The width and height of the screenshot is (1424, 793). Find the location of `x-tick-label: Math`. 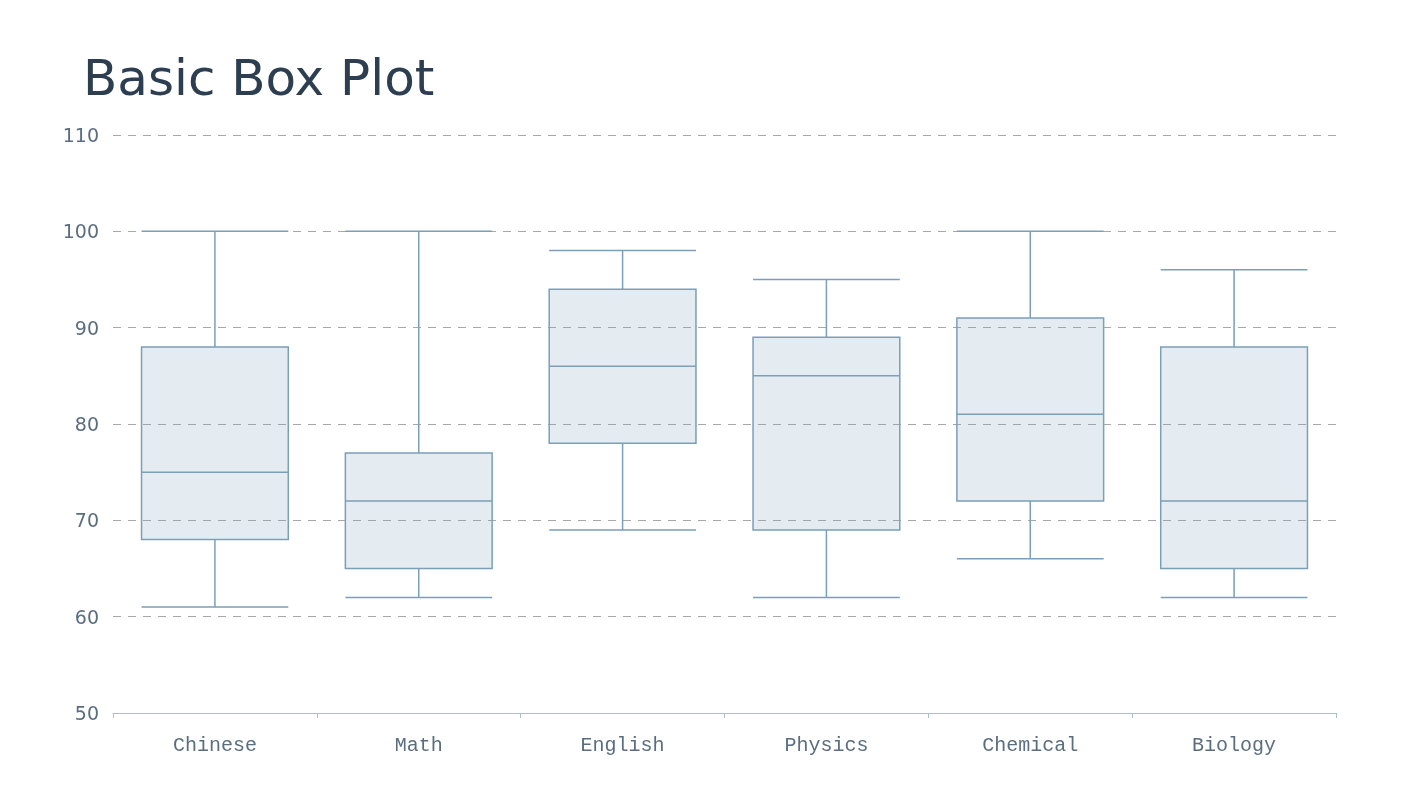

x-tick-label: Math is located at coordinates (418, 745).